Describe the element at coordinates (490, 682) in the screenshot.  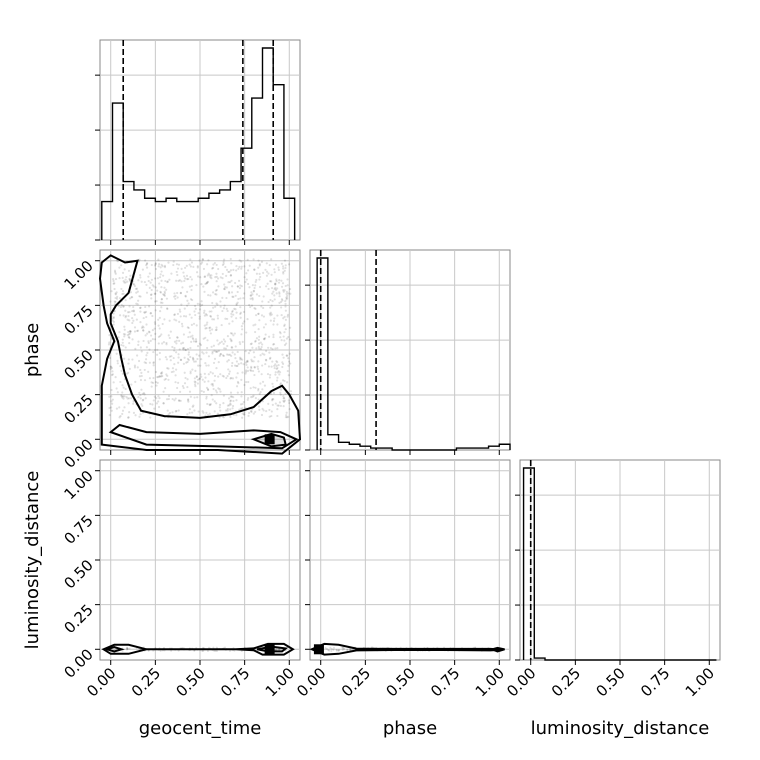
I see `xtick-label-phase-4: 1.00` at that location.